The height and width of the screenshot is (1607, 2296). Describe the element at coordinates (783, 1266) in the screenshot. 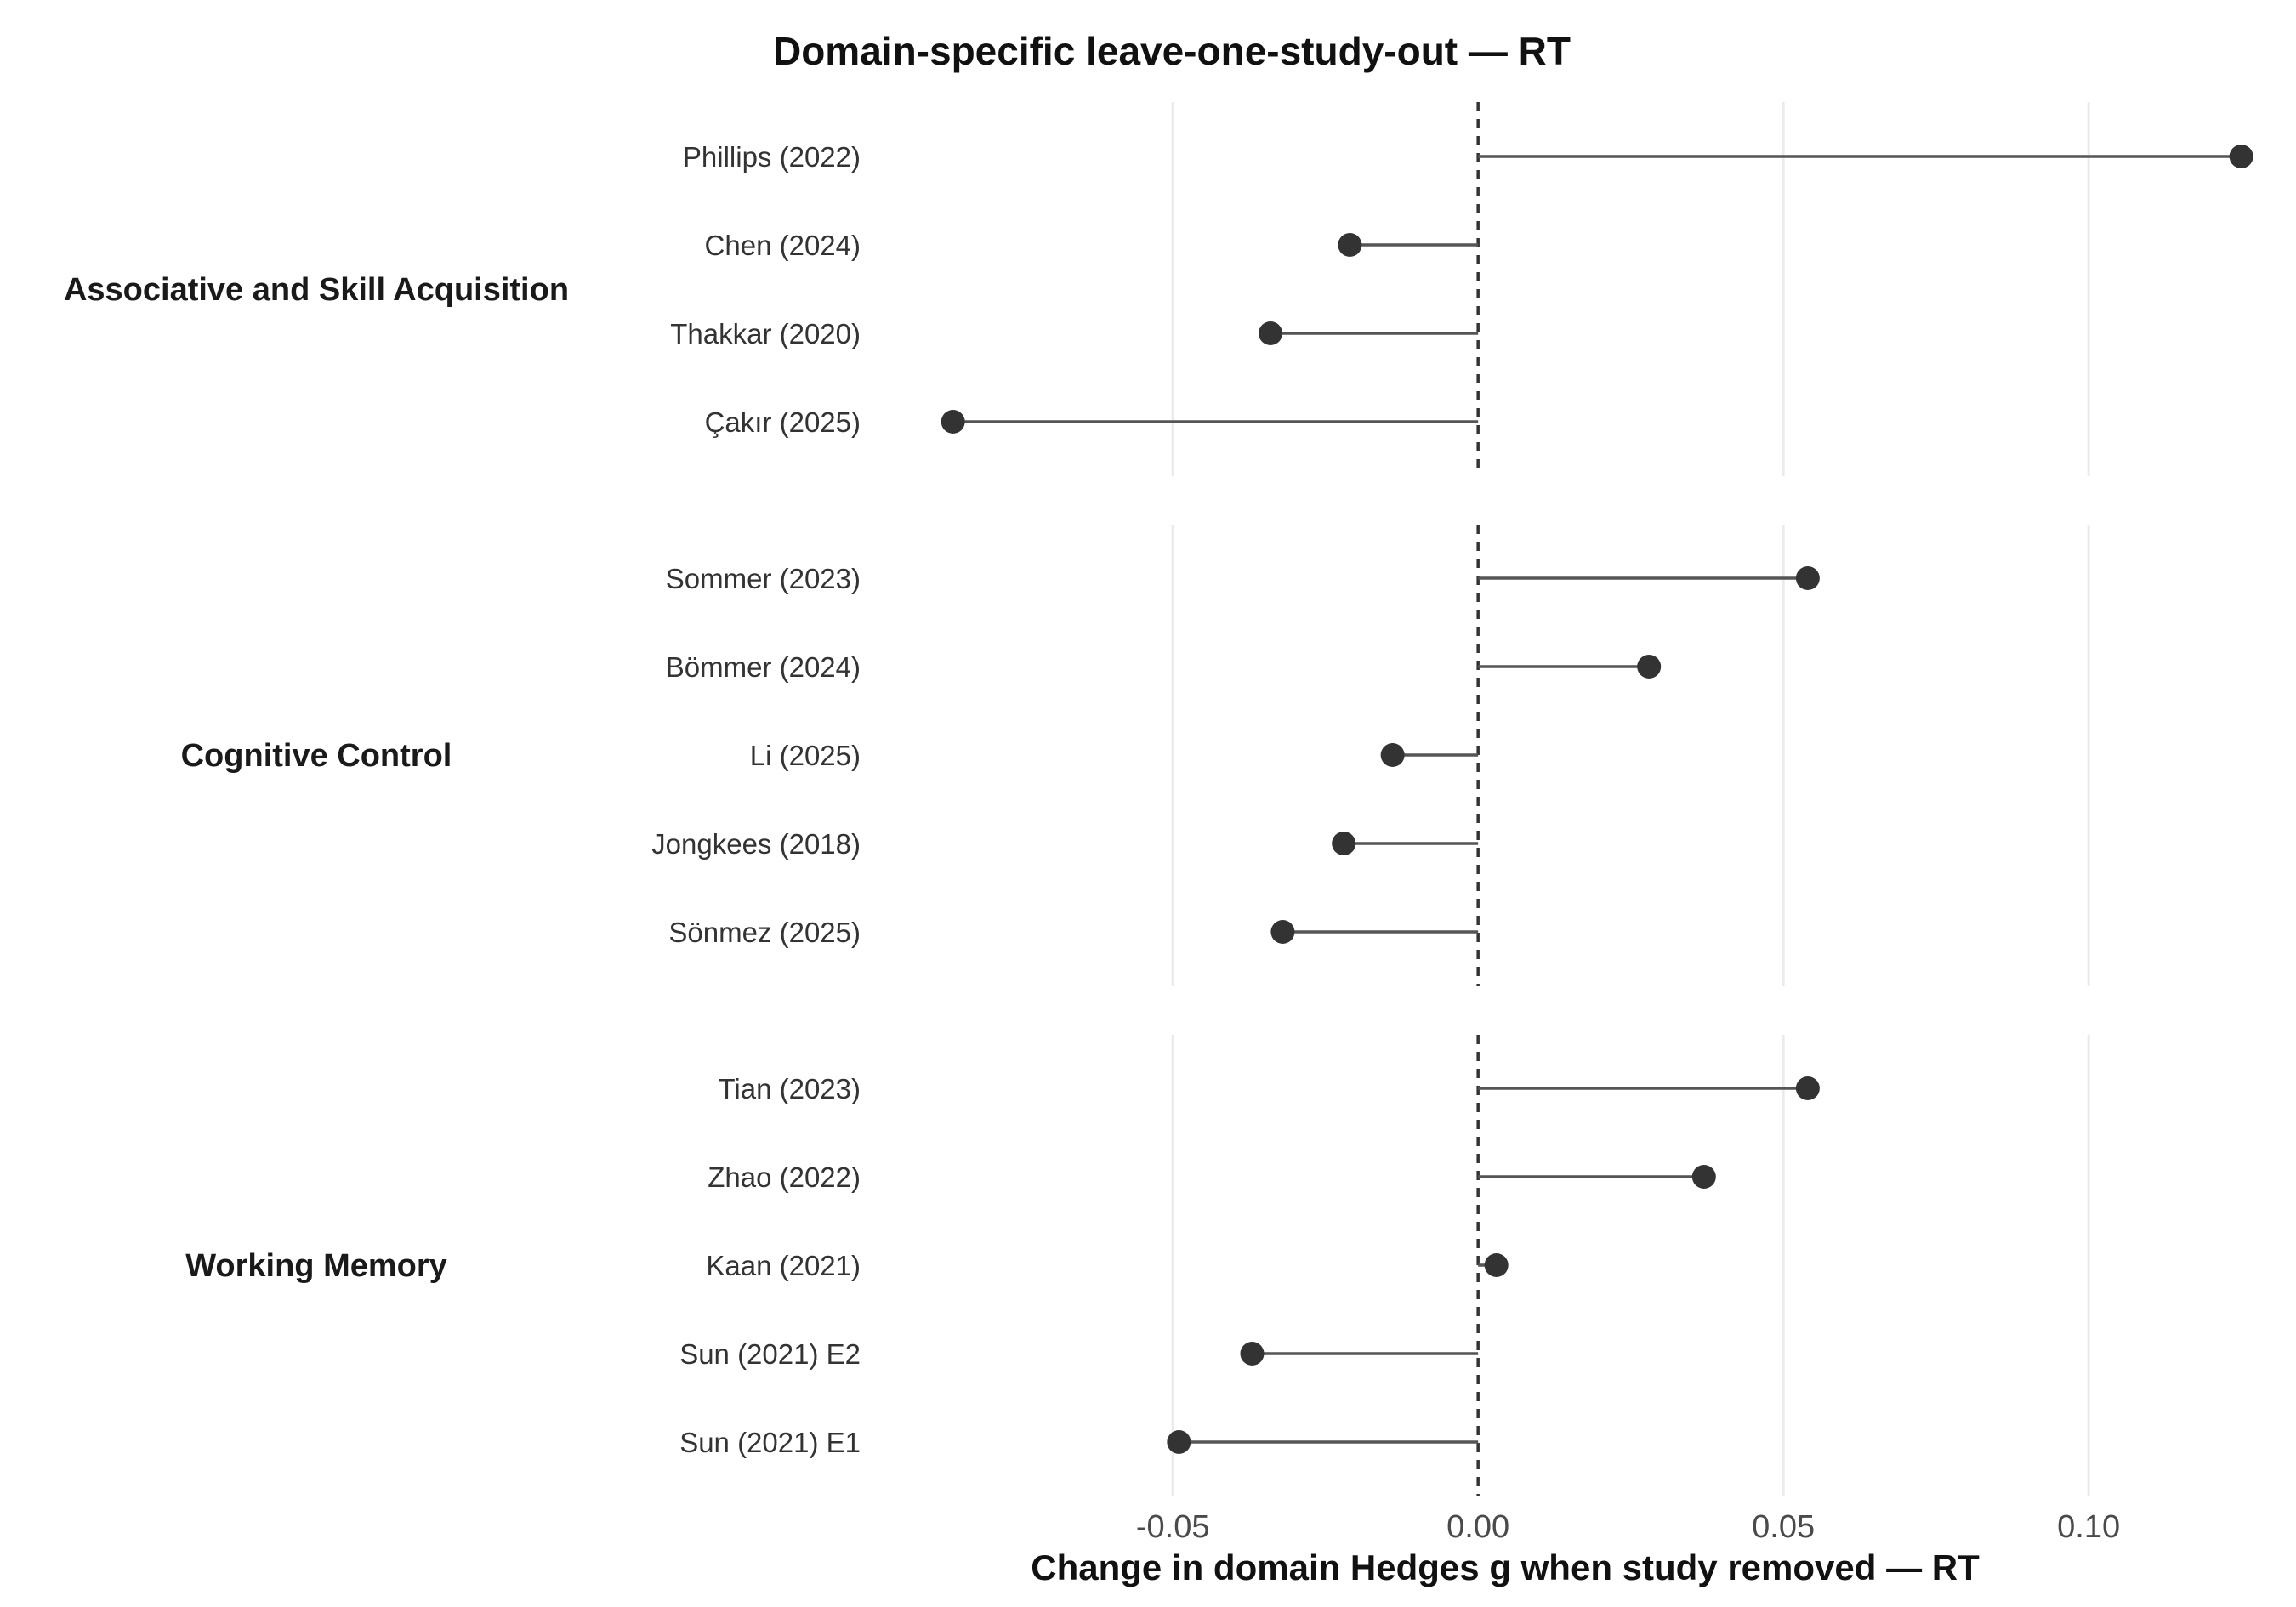

I see `study-label: Kaan (2021)` at that location.